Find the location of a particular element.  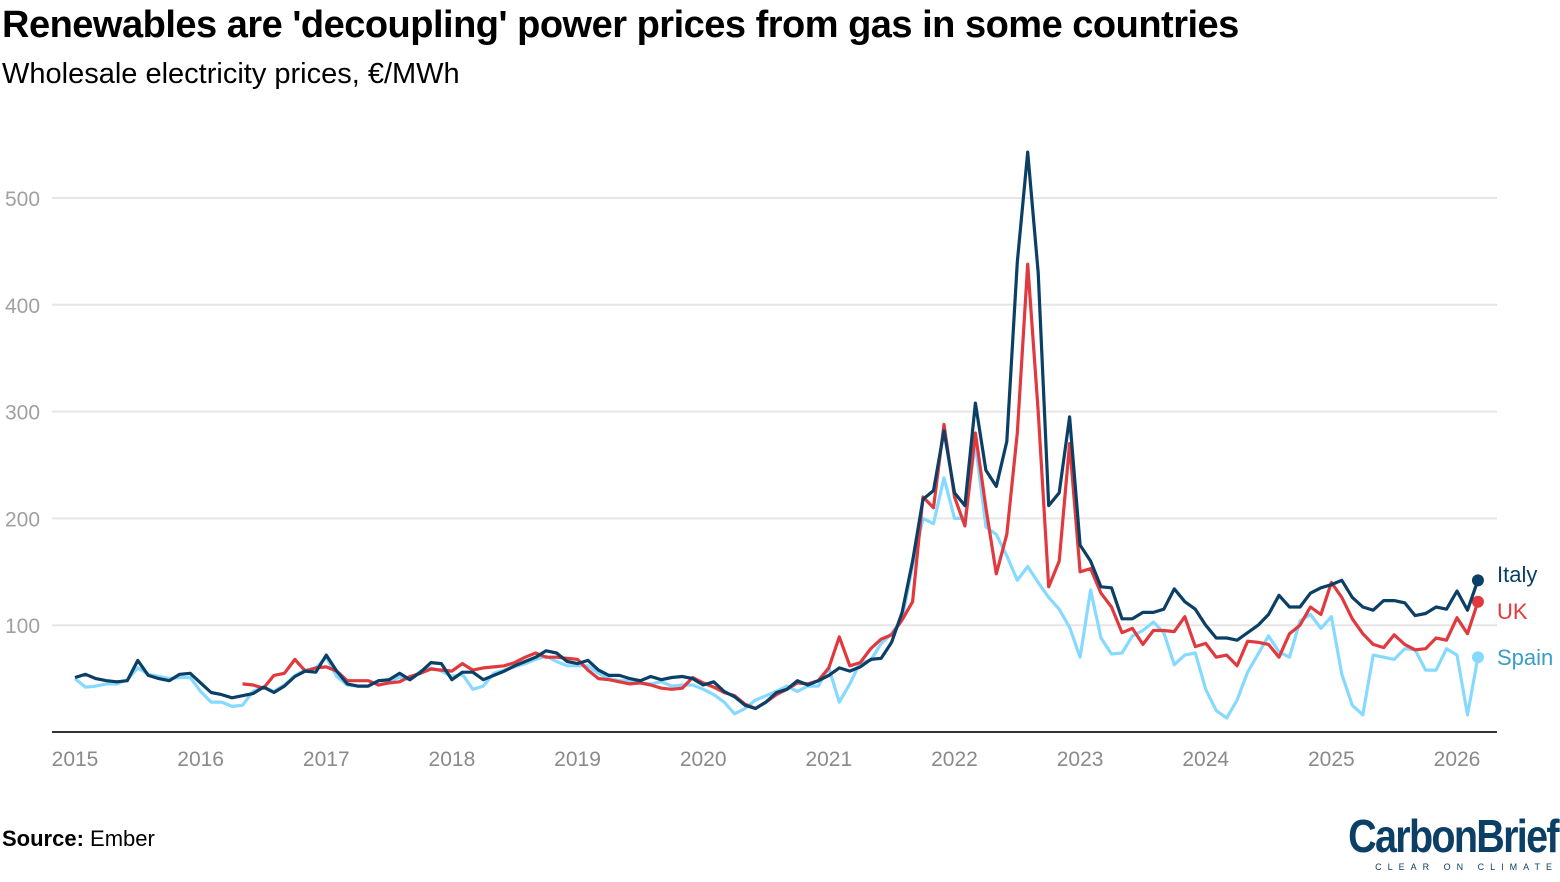

series-labels: Spain UK Italy is located at coordinates (1525, 616).